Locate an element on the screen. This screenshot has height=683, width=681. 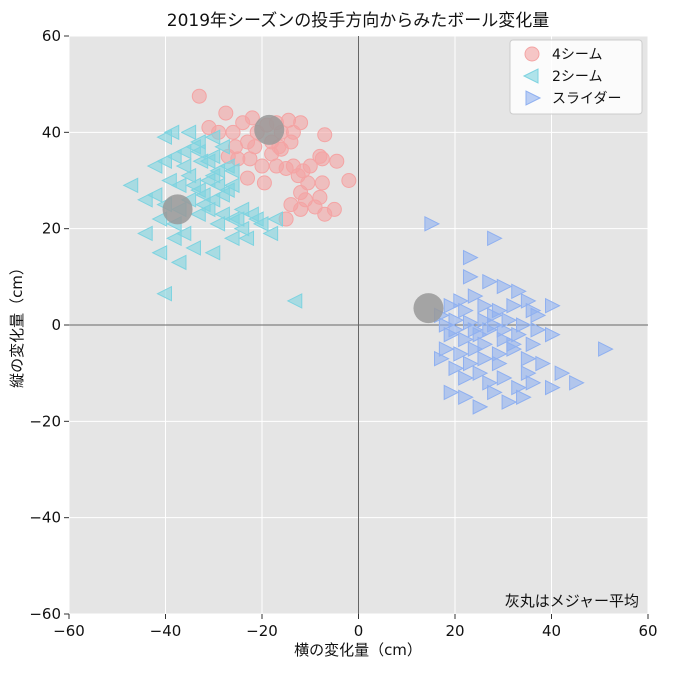
x-tick-label: −20 is located at coordinates (262, 631).